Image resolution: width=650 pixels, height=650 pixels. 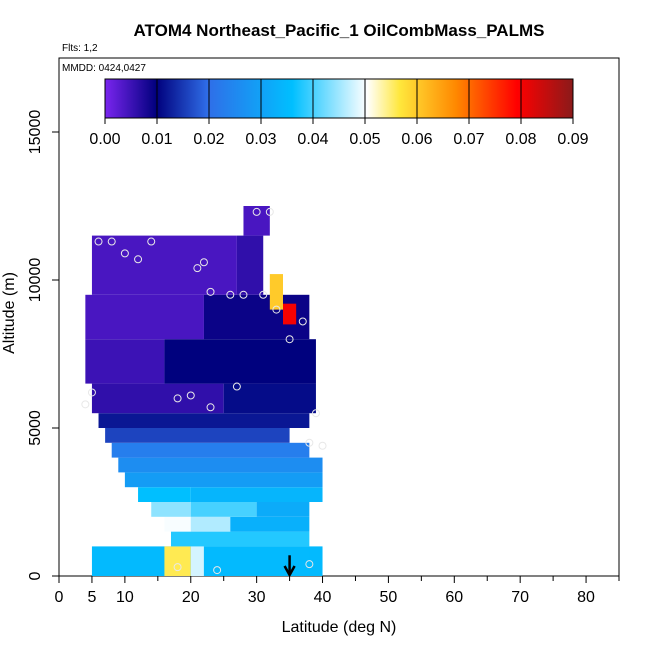 I want to click on colorbar-tick-label: 0.03, so click(x=260, y=139).